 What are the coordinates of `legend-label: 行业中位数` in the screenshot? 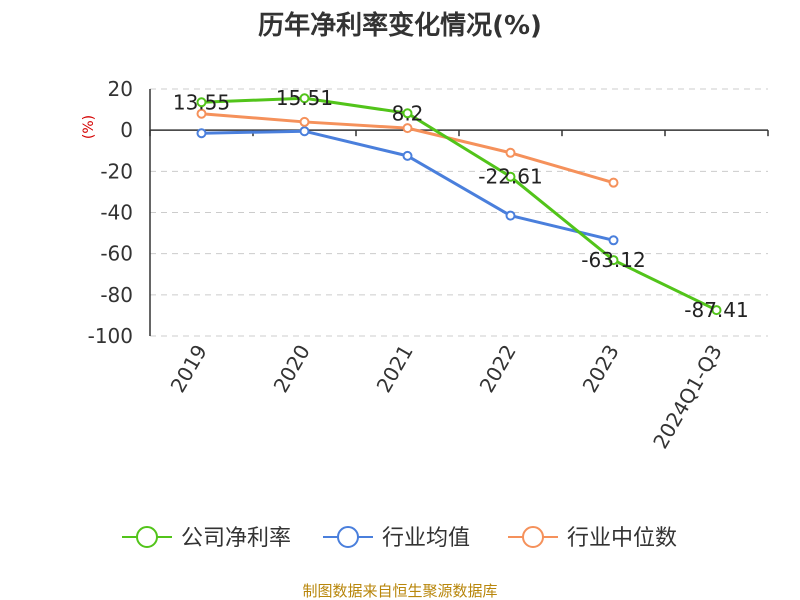 It's located at (622, 538).